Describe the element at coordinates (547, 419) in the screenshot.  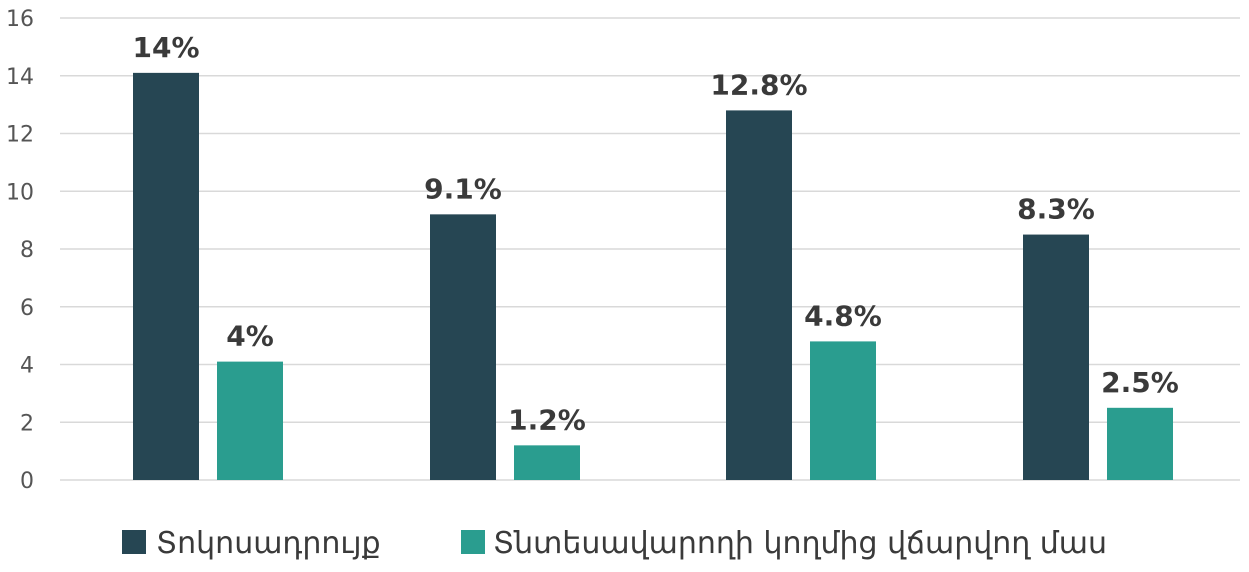
I see `data-label: 1.2%` at that location.